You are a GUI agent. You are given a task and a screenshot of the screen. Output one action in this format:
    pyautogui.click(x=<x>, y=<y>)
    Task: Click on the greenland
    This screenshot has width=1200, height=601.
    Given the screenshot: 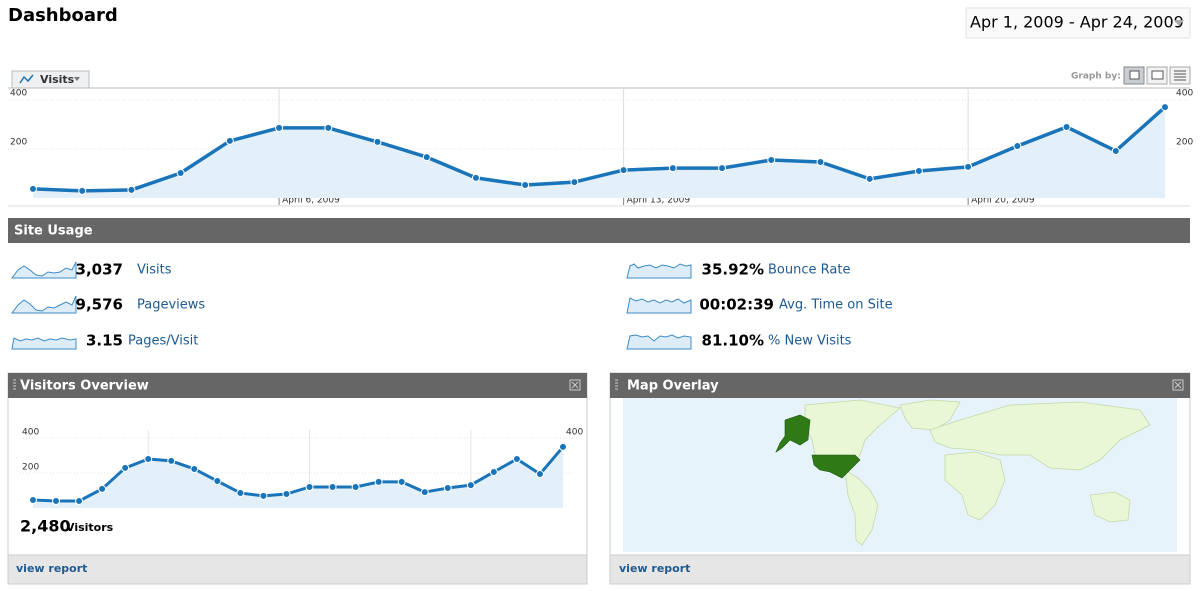 What is the action you would take?
    pyautogui.click(x=930, y=415)
    